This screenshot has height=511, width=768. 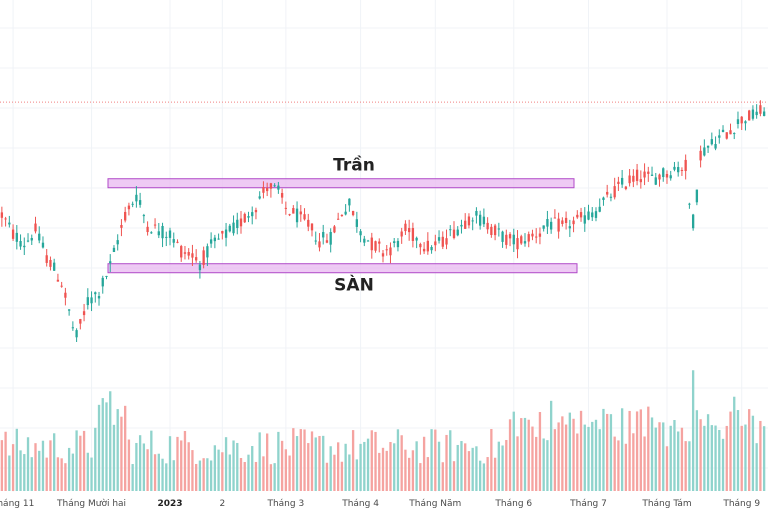 I want to click on x-tick-label: Tháng 7, so click(x=588, y=504).